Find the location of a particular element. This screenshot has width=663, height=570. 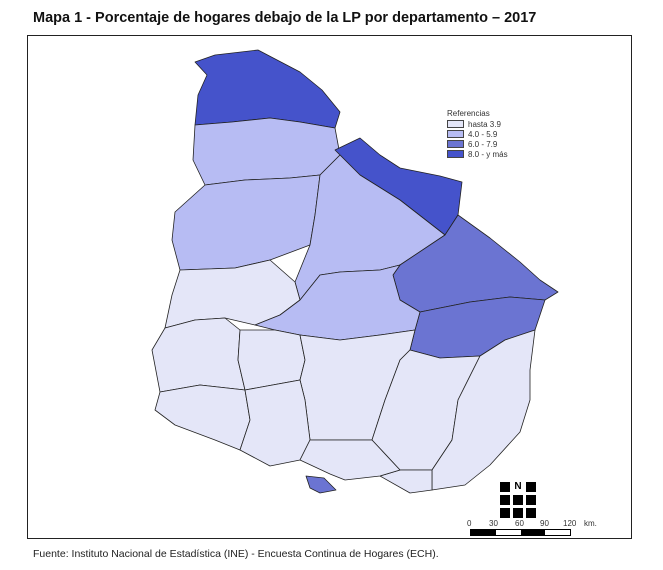

legend-label: 6.0 - 7.9 is located at coordinates (483, 144).